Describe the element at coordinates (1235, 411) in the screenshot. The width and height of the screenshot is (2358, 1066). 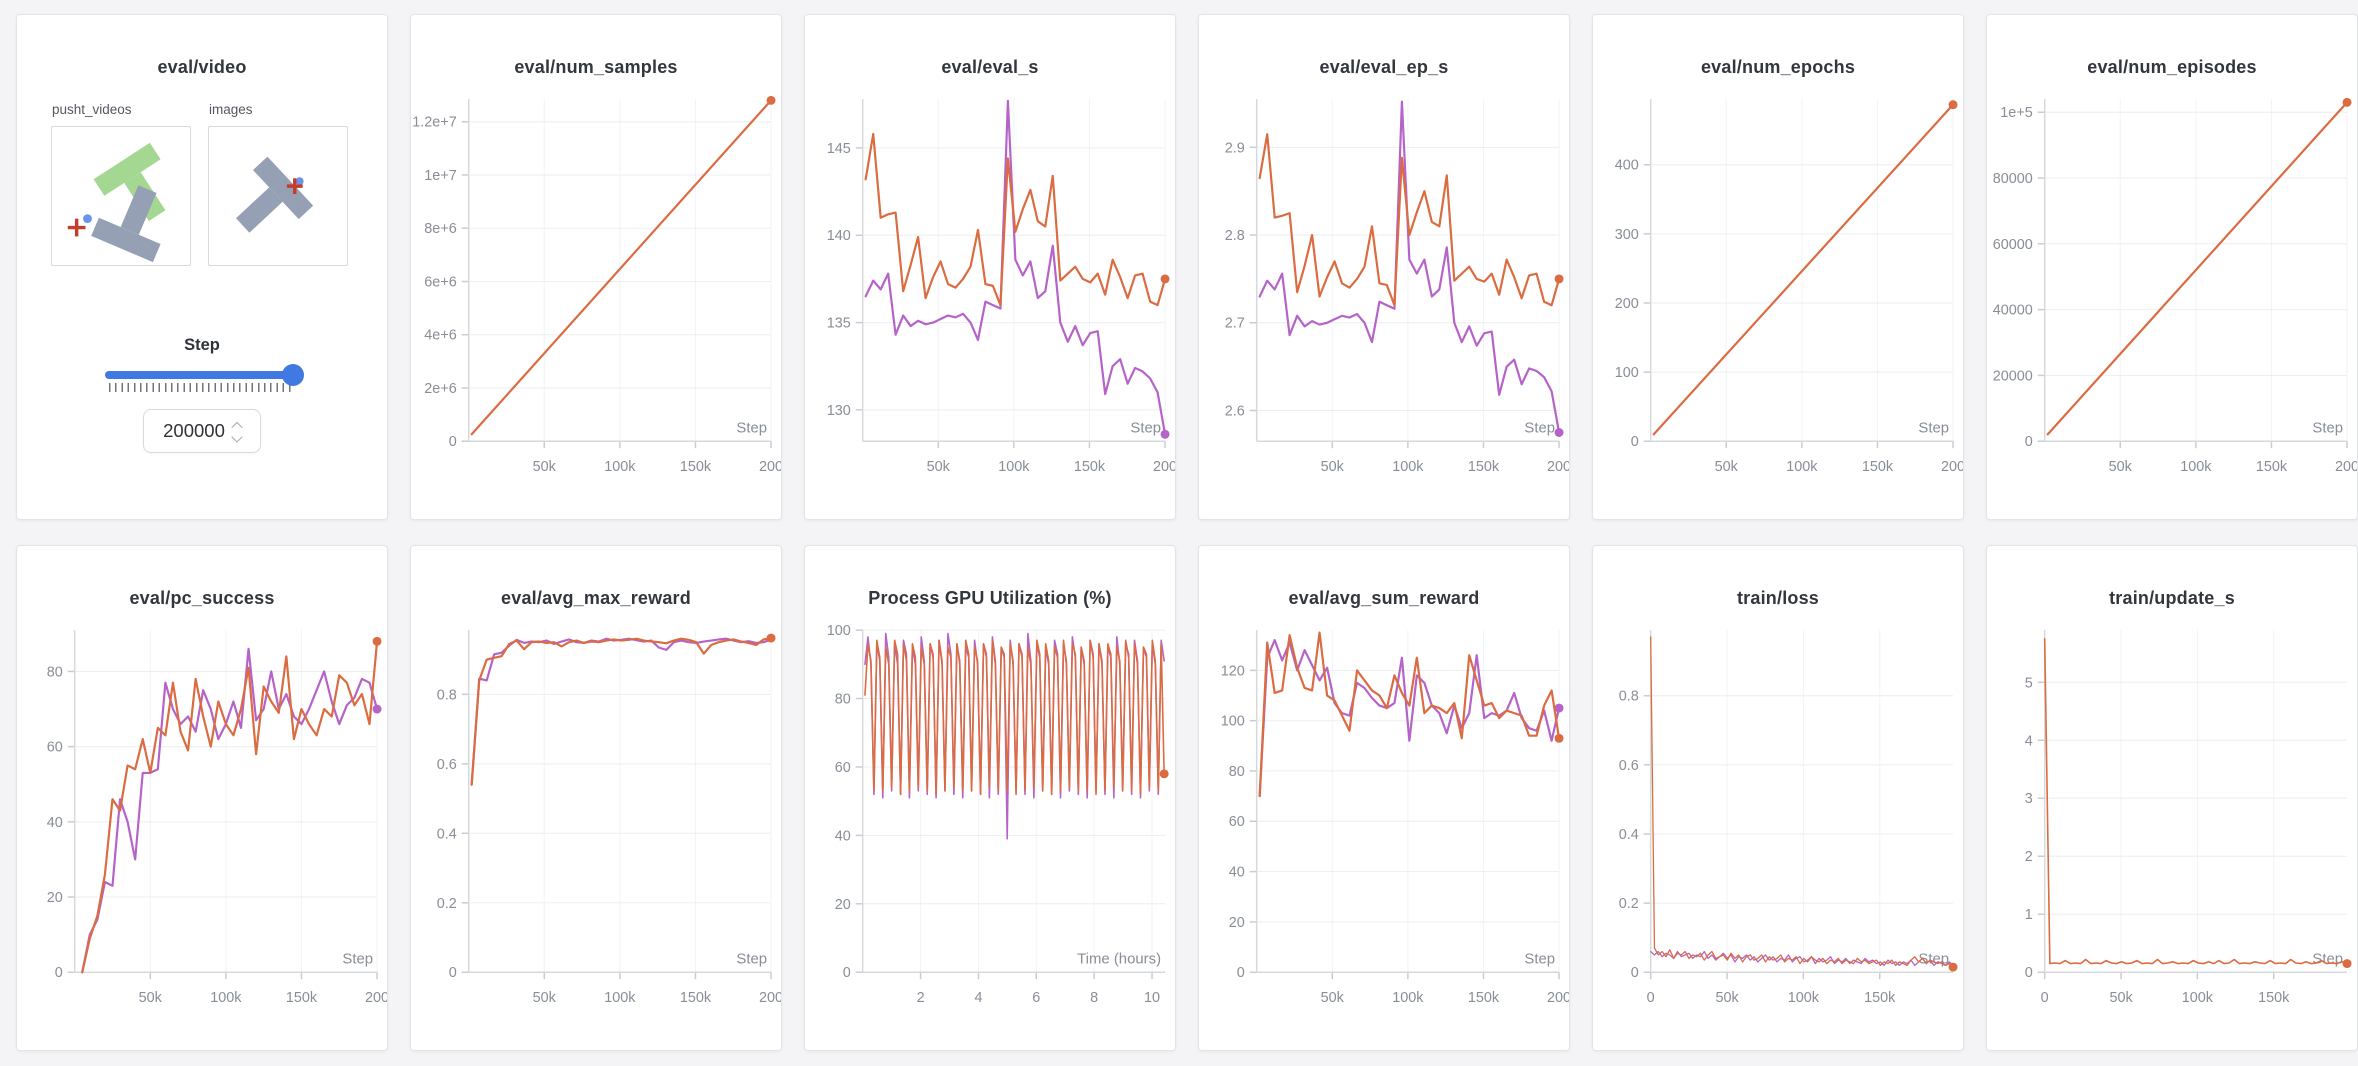
I see `svg-text: 2.6` at that location.